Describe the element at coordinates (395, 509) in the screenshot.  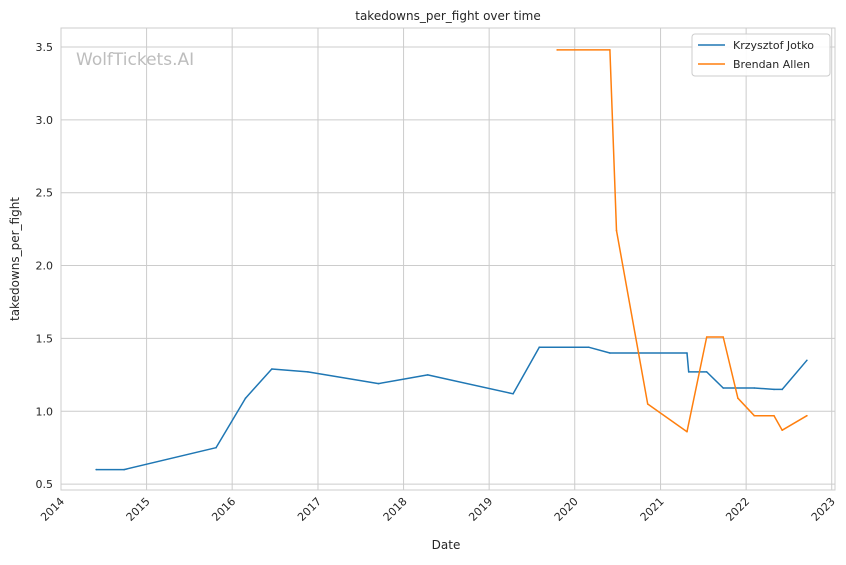
I see `x-tick-label: 2018` at that location.